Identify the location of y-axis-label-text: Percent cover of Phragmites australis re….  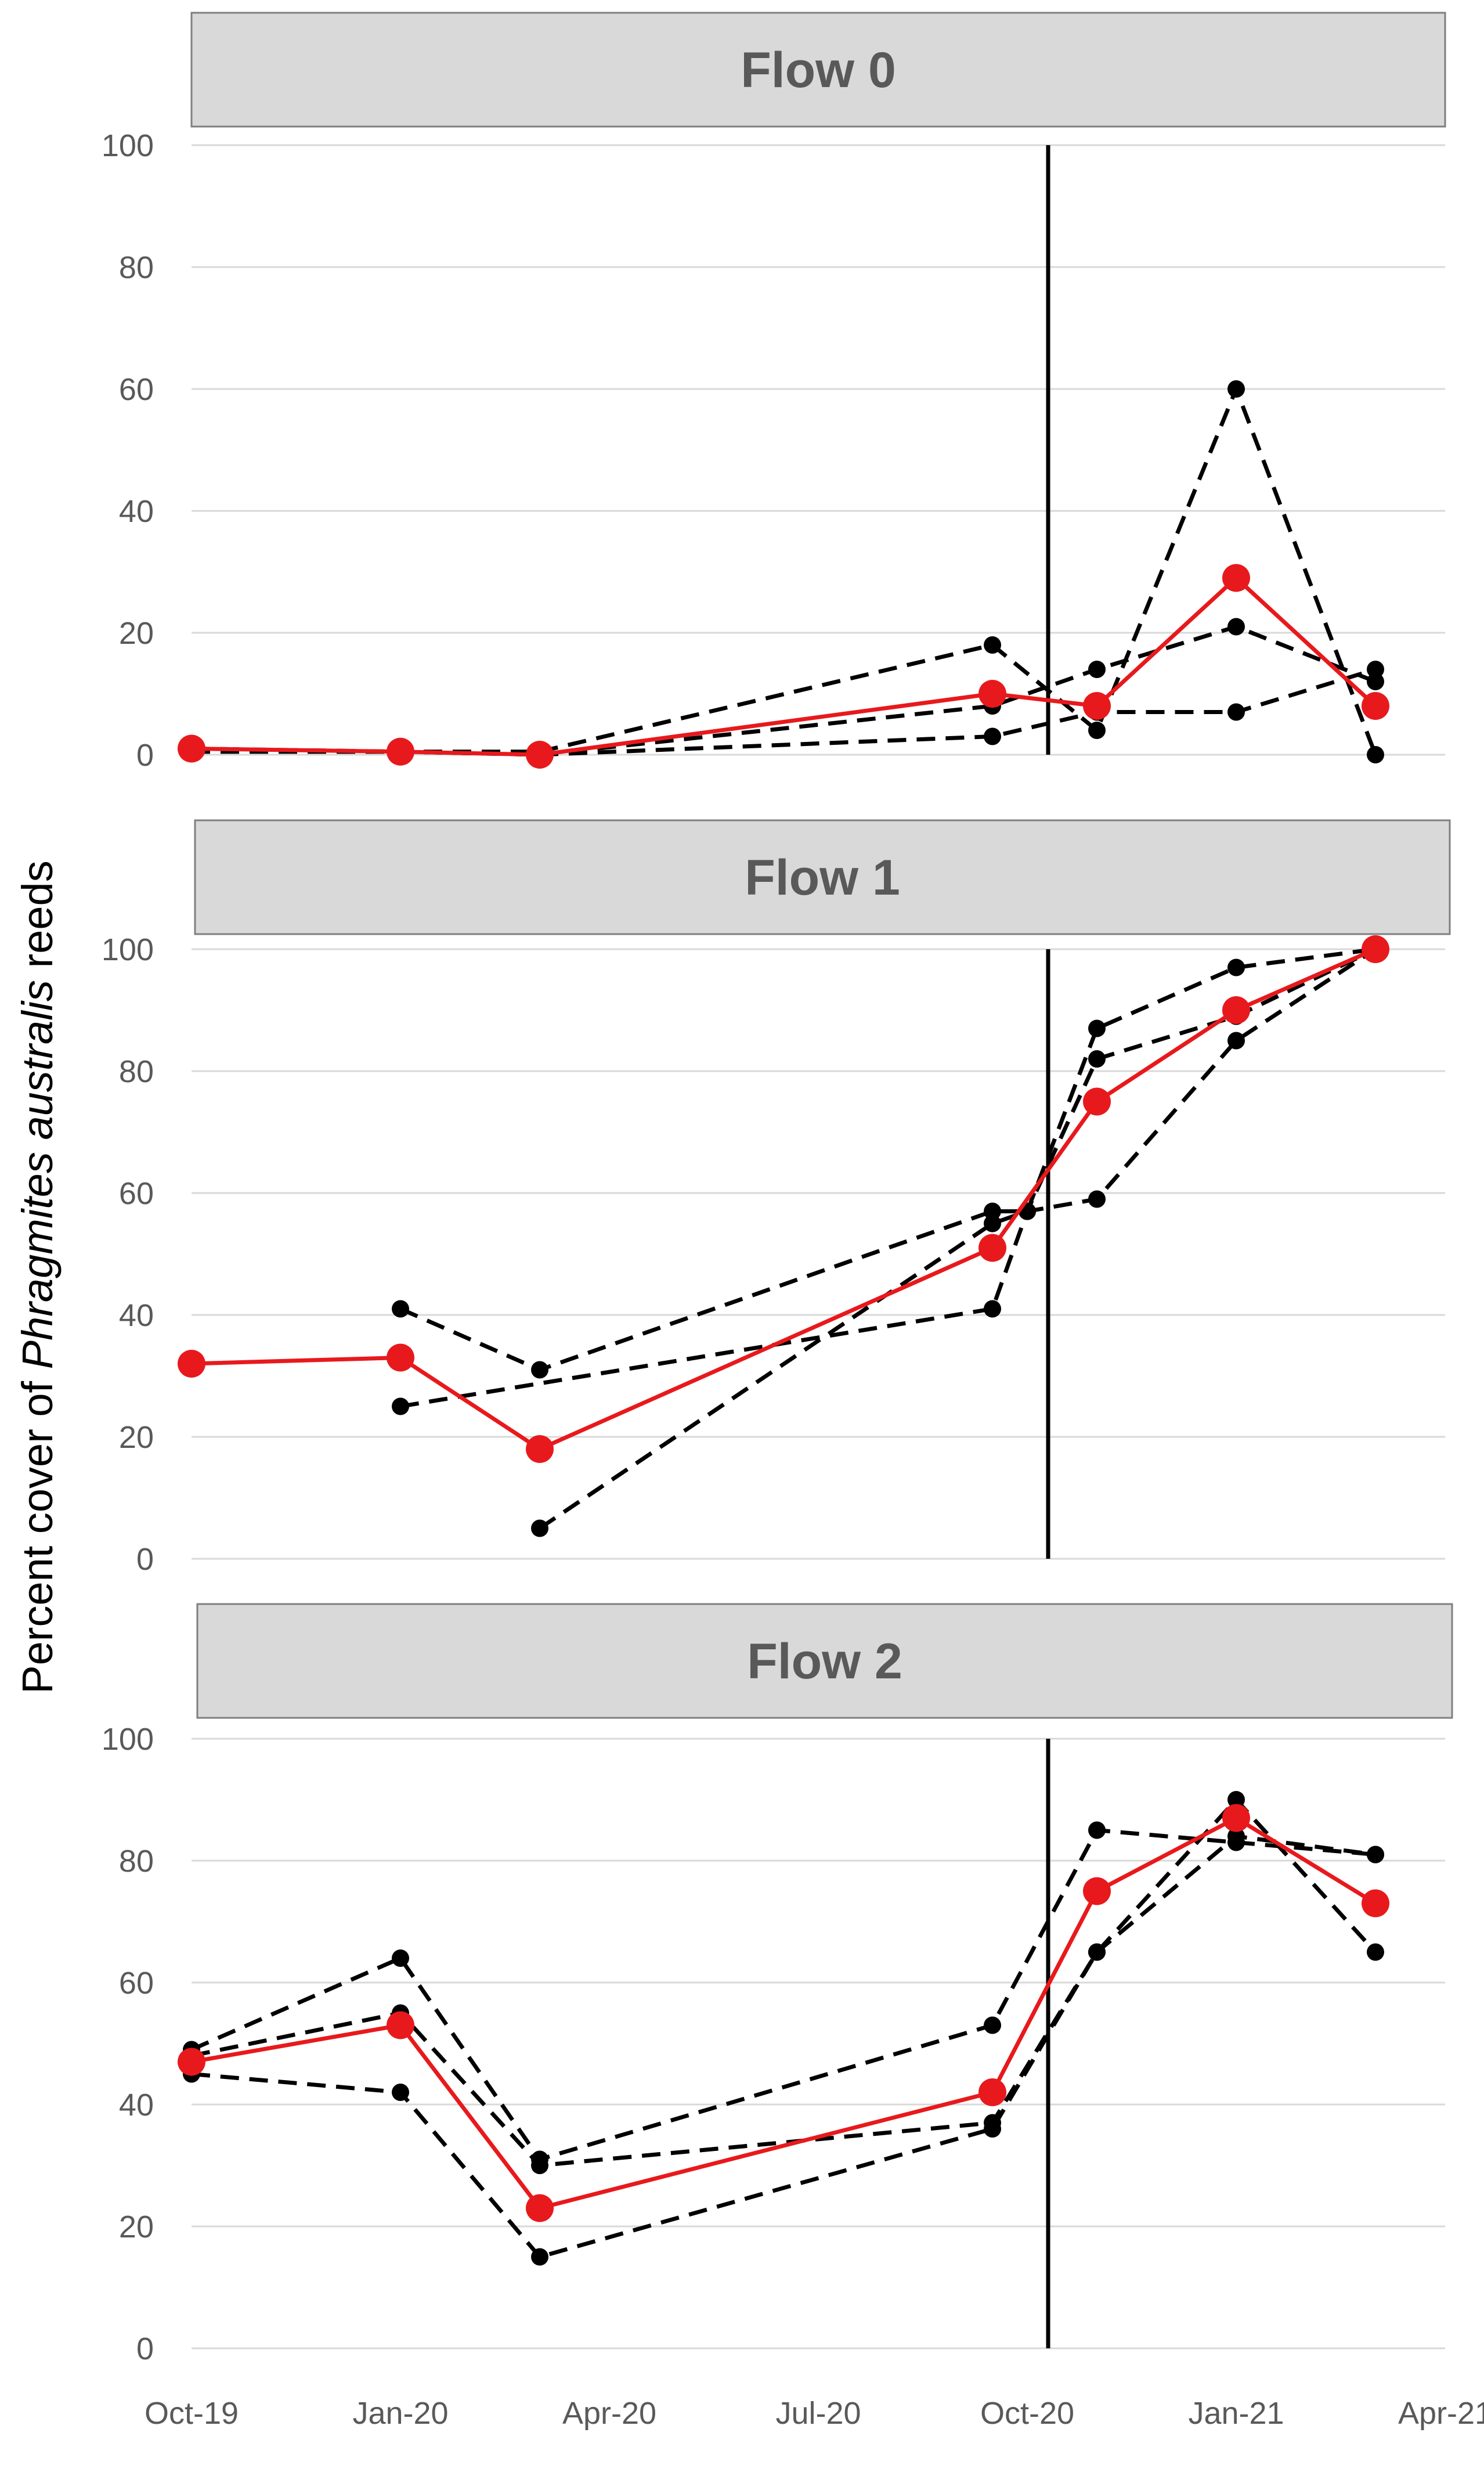
(37, 1277).